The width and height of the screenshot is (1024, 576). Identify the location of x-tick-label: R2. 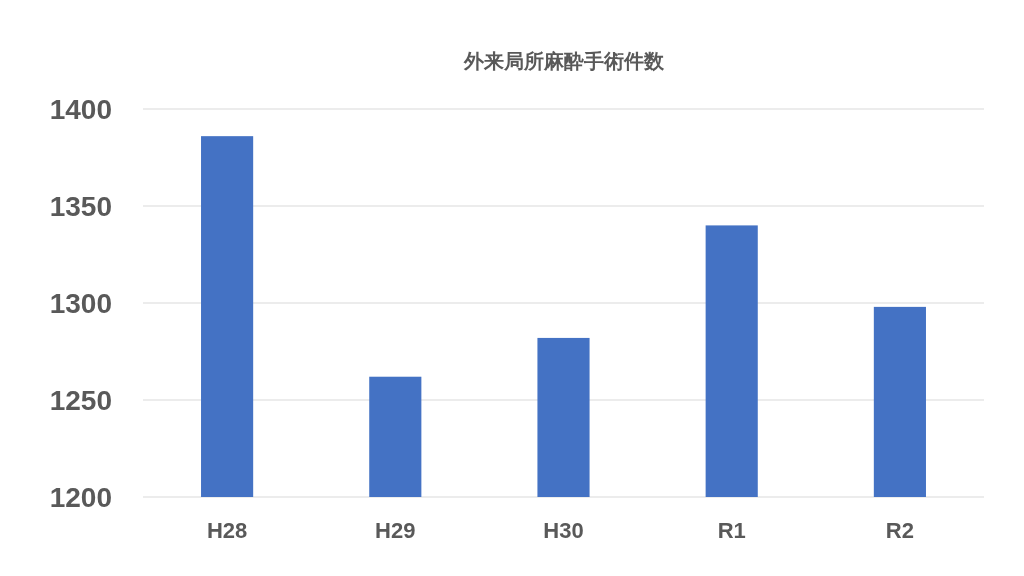
(899, 530).